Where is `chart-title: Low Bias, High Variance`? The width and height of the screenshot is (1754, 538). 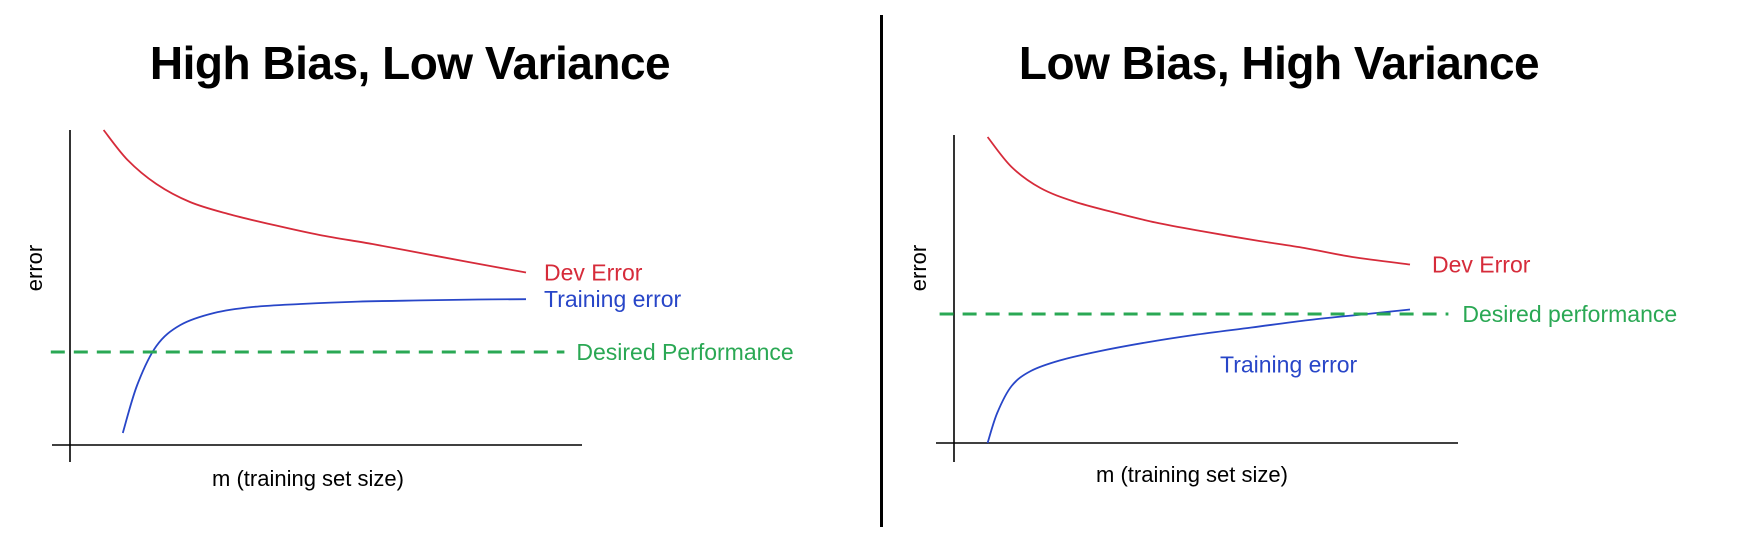 chart-title: Low Bias, High Variance is located at coordinates (1279, 63).